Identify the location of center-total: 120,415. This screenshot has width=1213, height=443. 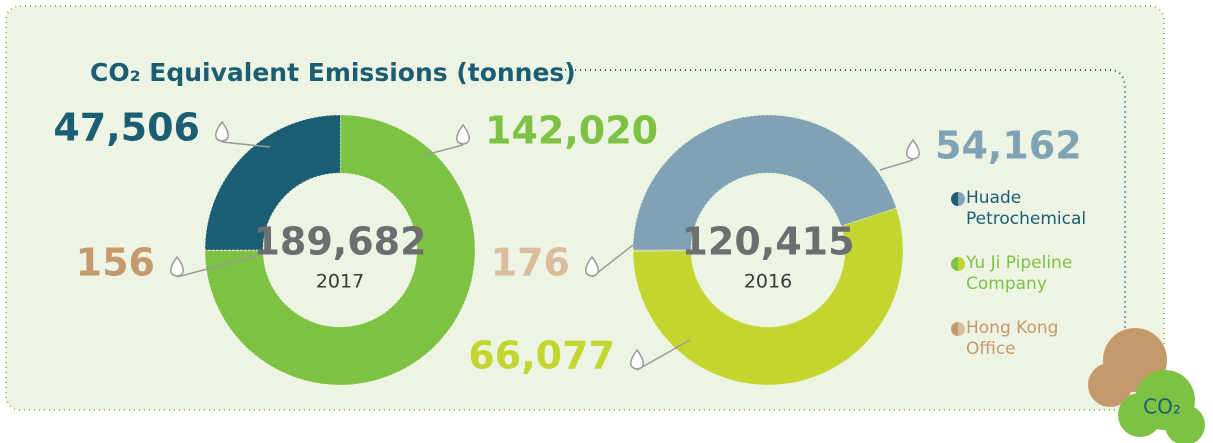
(767, 242).